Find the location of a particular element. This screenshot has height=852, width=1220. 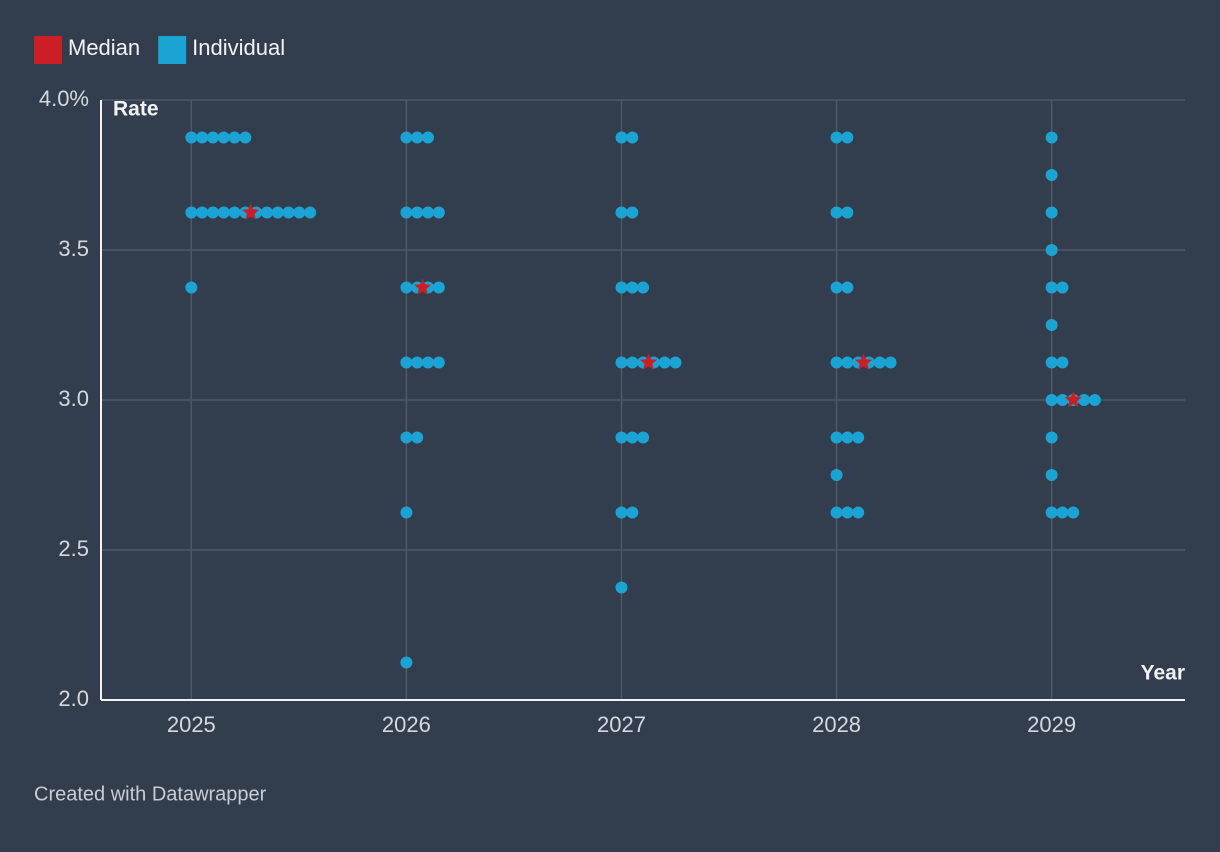

y-tick-label: 3.0 is located at coordinates (73, 398).